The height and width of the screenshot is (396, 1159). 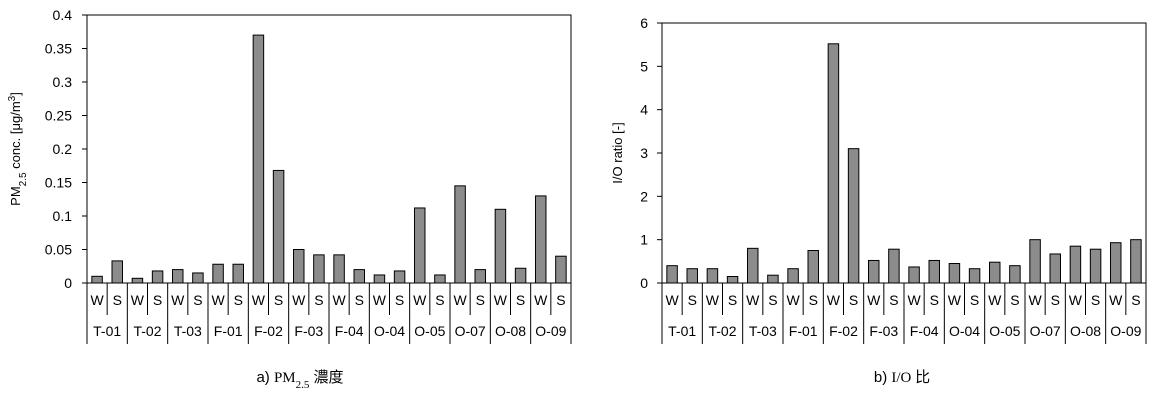 What do you see at coordinates (644, 196) in the screenshot?
I see `y-tick-label: 2` at bounding box center [644, 196].